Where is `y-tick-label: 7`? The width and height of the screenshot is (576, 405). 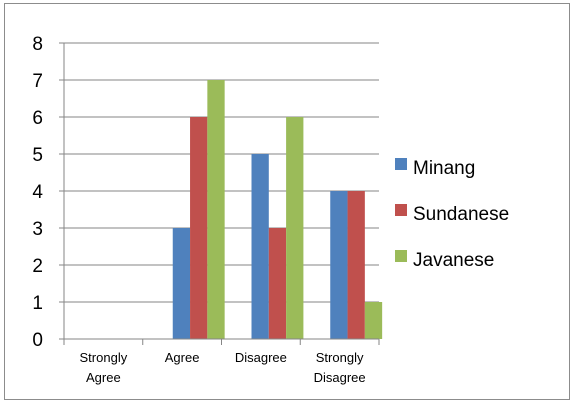 y-tick-label: 7 is located at coordinates (37, 81).